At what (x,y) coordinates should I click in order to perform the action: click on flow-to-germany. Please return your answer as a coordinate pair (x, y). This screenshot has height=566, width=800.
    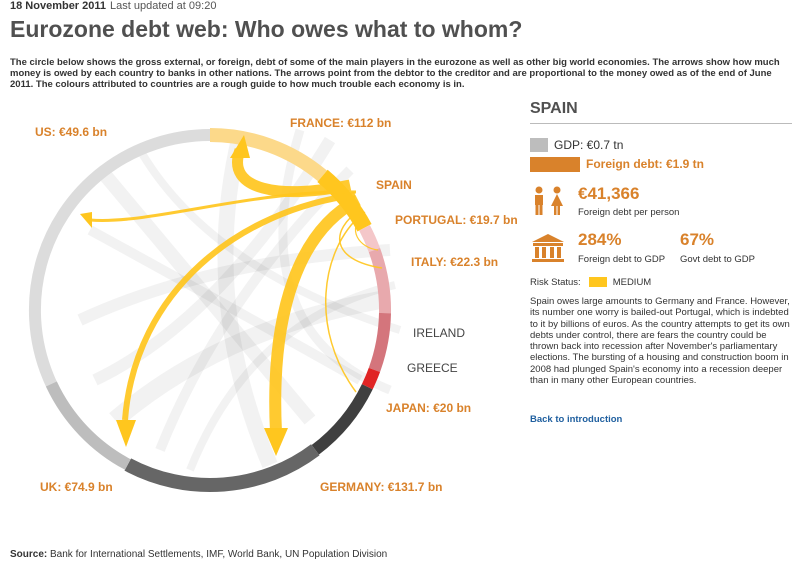
    Looking at the image, I should click on (315, 313).